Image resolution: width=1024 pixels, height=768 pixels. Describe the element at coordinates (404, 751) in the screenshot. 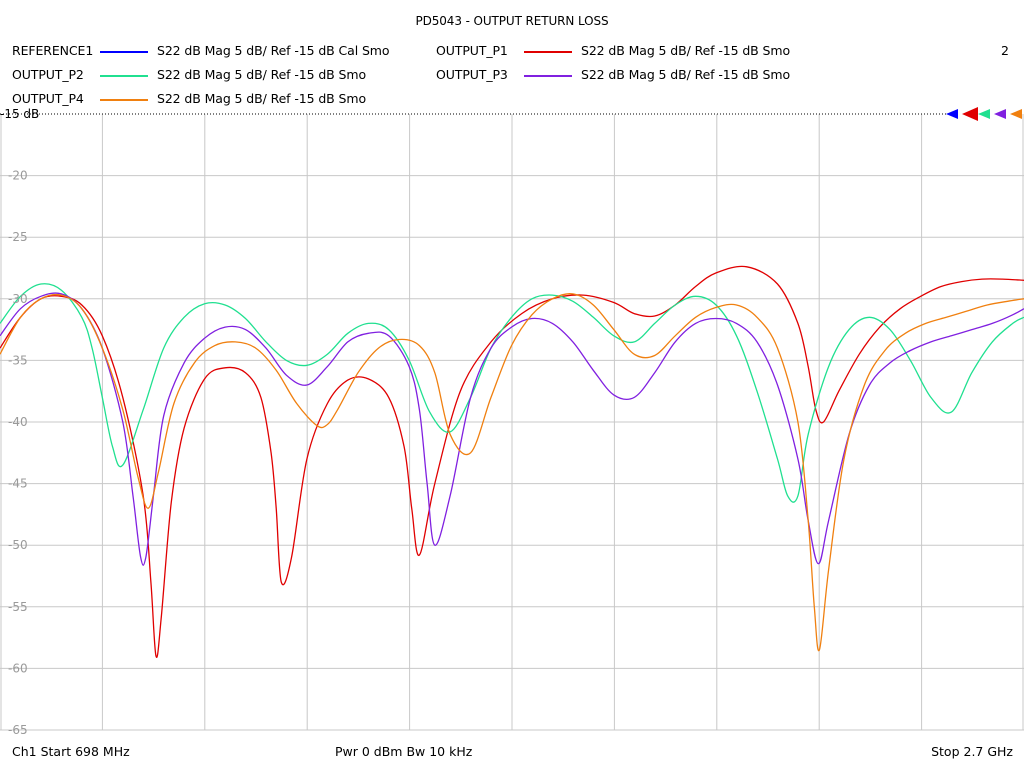

I see `footer-power: Pwr 0 dBm Bw 10 kHz` at that location.